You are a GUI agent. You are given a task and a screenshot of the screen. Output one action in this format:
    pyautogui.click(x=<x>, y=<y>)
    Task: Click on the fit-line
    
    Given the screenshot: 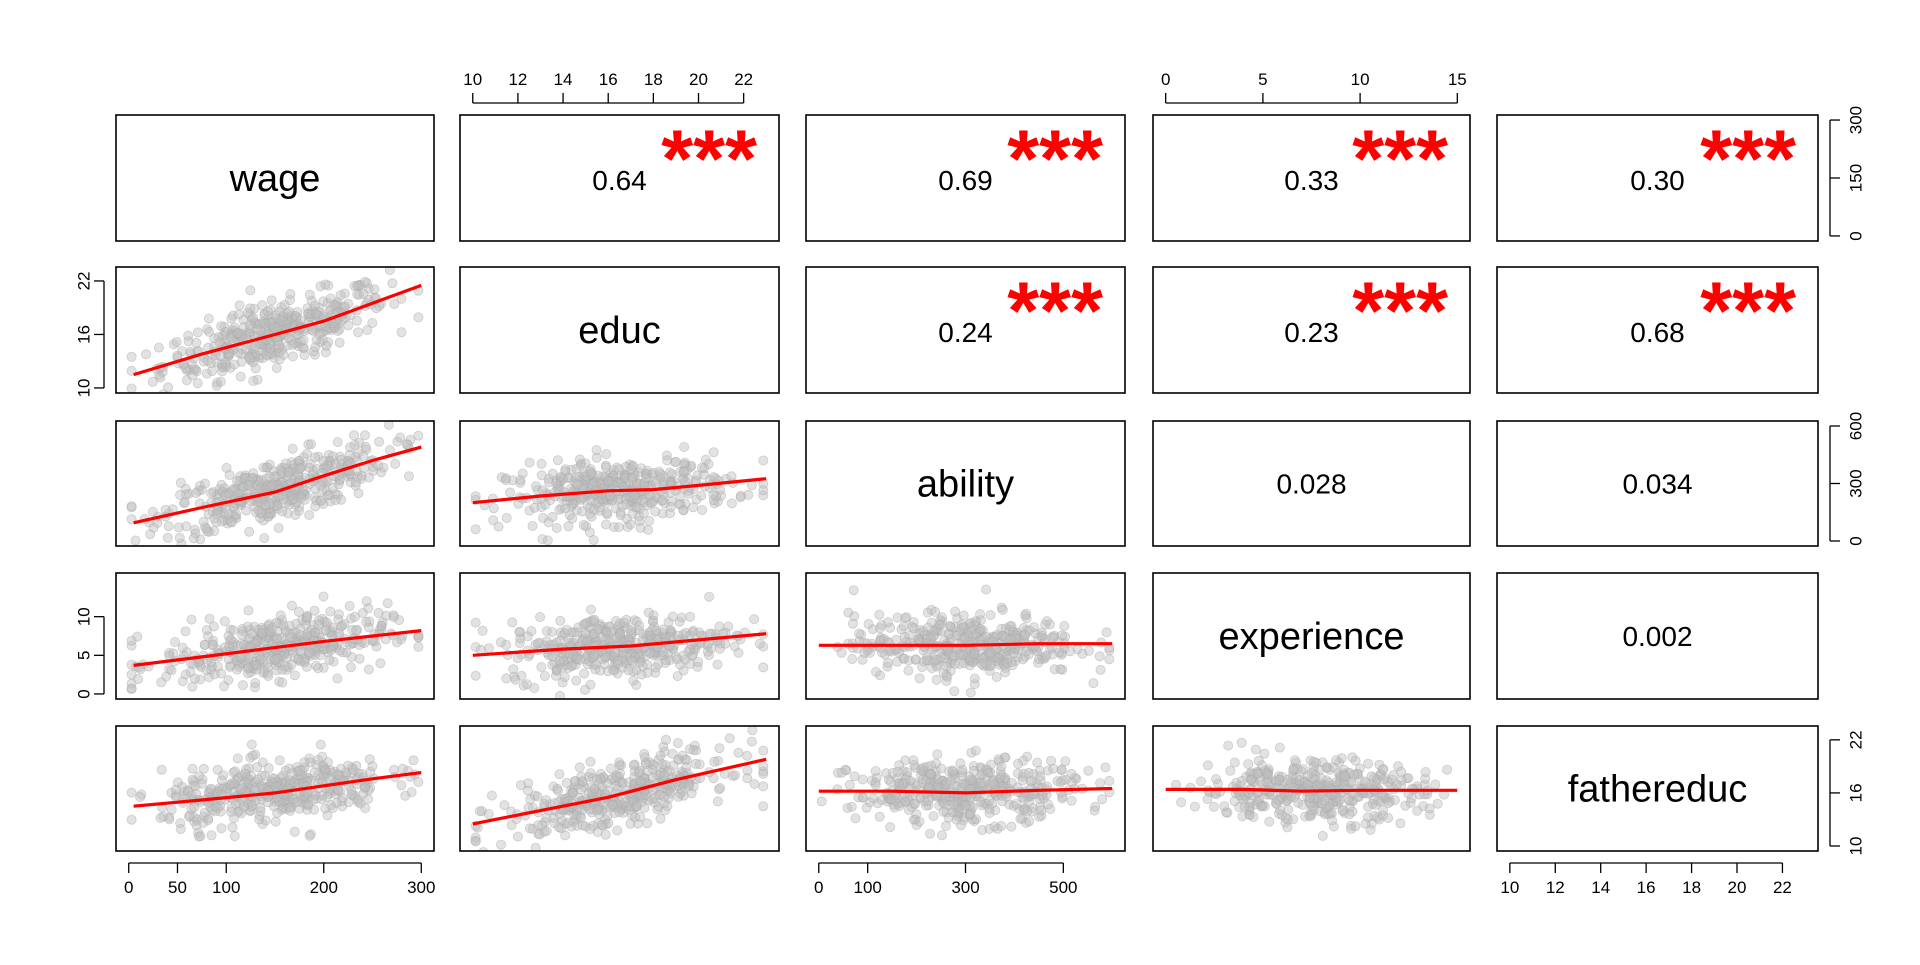 What is the action you would take?
    pyautogui.click(x=277, y=485)
    